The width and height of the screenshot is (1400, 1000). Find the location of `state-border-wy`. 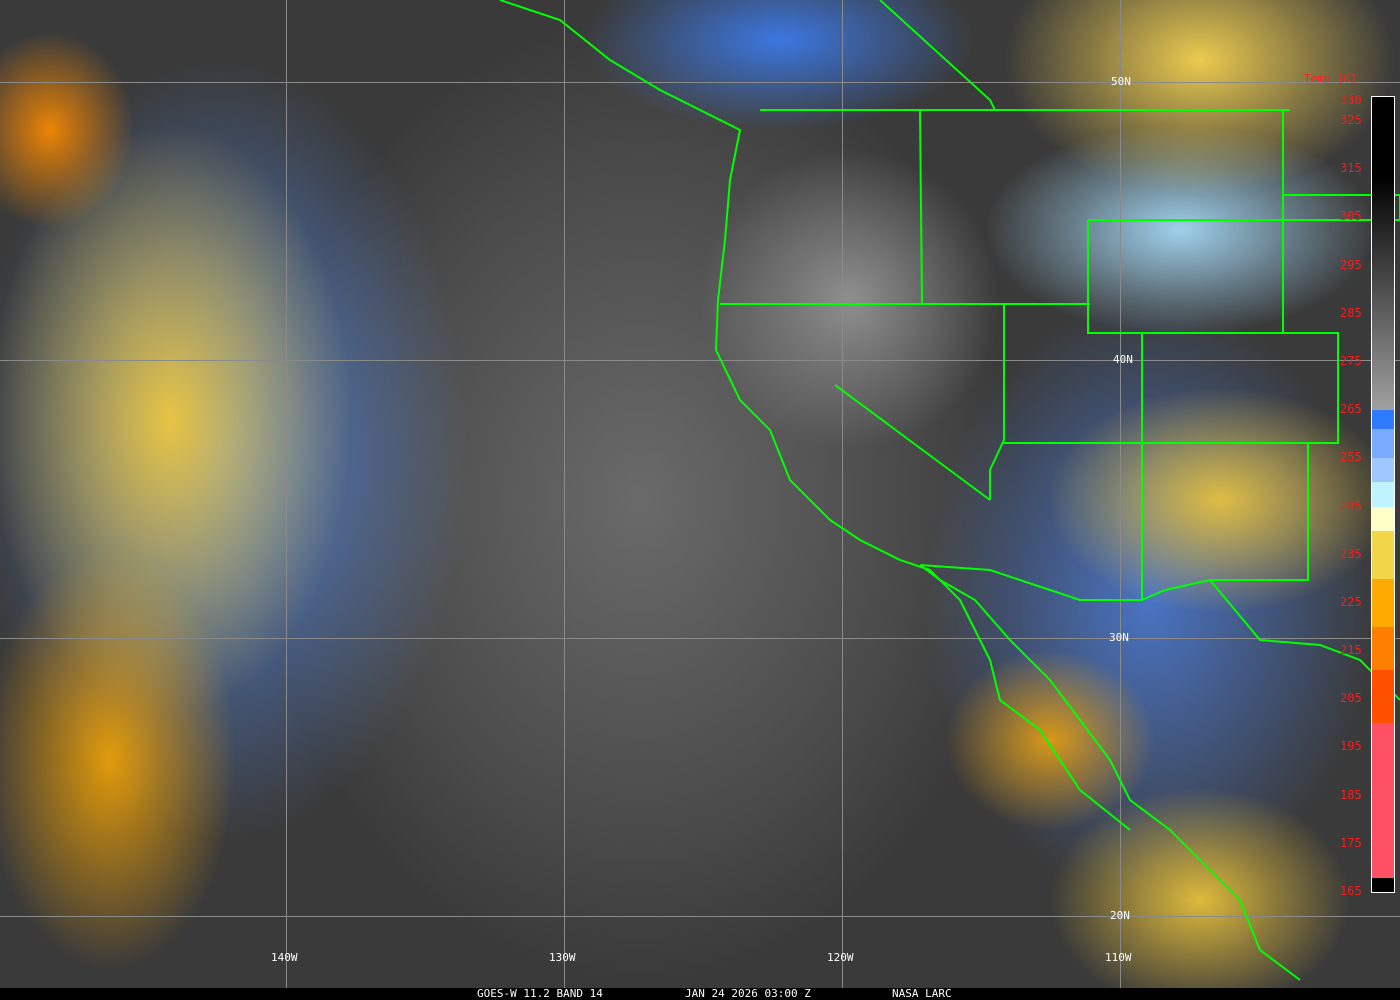

state-border-wy is located at coordinates (1186, 276).